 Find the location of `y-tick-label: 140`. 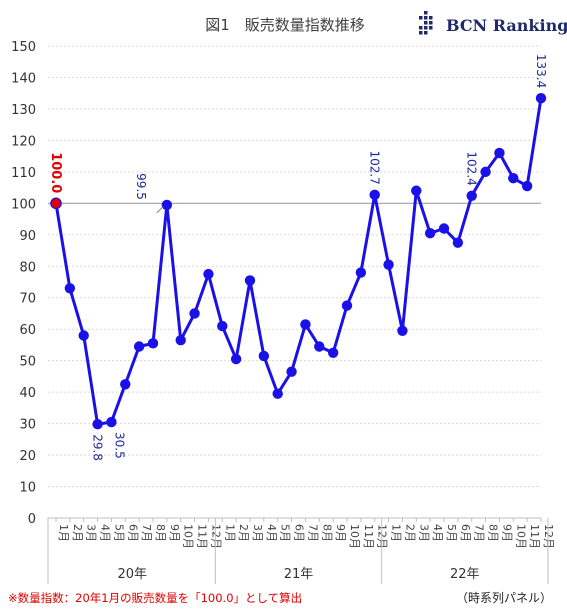

y-tick-label: 140 is located at coordinates (23, 78).